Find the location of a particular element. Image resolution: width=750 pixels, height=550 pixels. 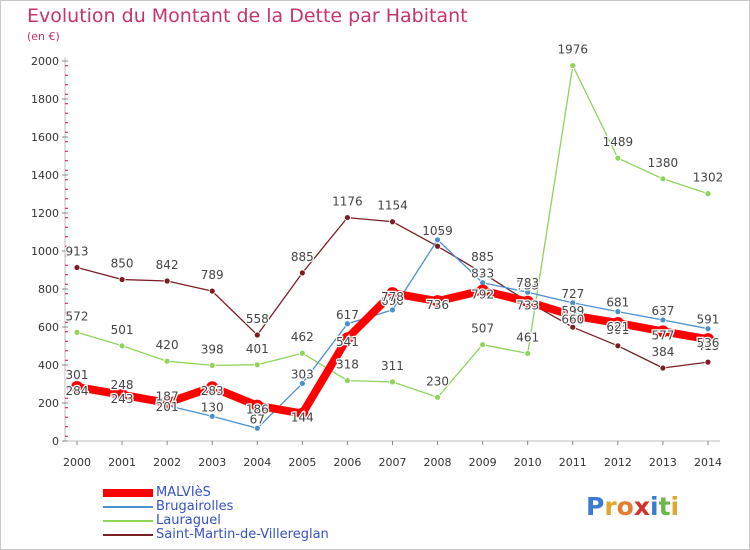

legend-label: Saint-Martin-de-Villereglan is located at coordinates (242, 534).